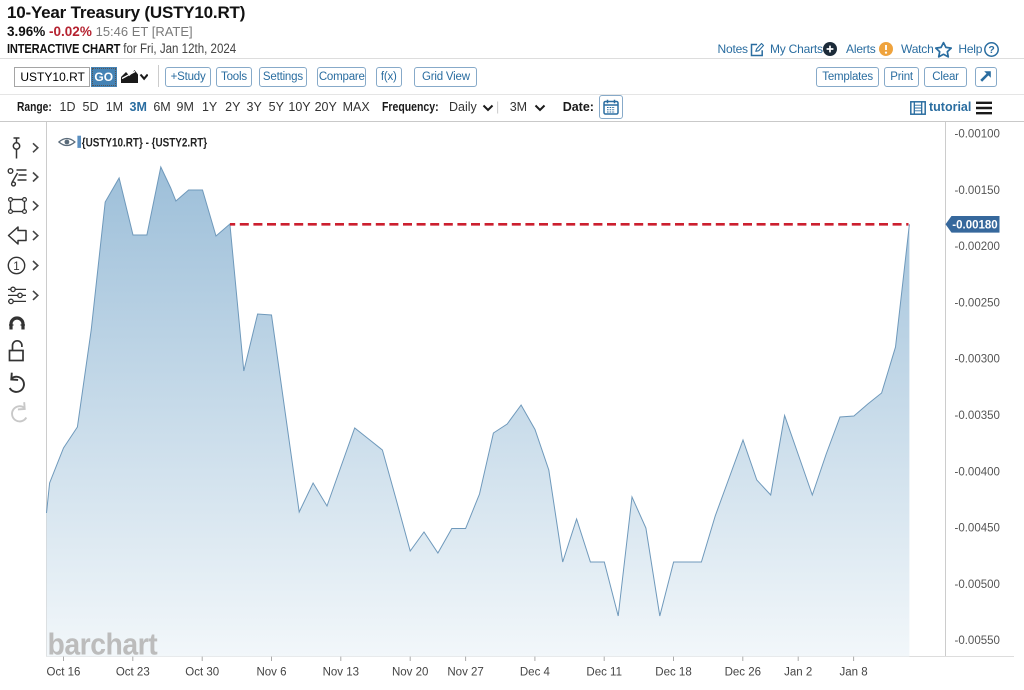 This screenshot has width=1024, height=690. Describe the element at coordinates (271, 673) in the screenshot. I see `svg-text: Nov 6` at that location.